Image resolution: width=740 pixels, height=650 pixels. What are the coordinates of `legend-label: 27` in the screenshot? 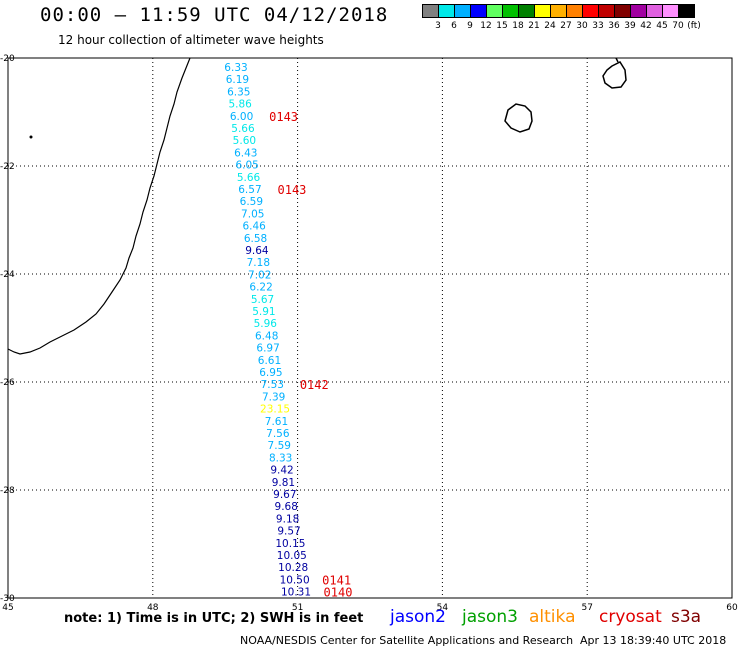 It's located at (566, 26).